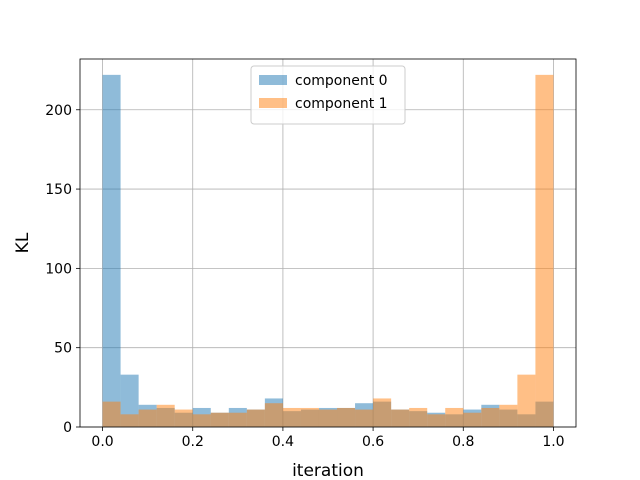  What do you see at coordinates (463, 442) in the screenshot?
I see `x-tick-label: 0.8` at bounding box center [463, 442].